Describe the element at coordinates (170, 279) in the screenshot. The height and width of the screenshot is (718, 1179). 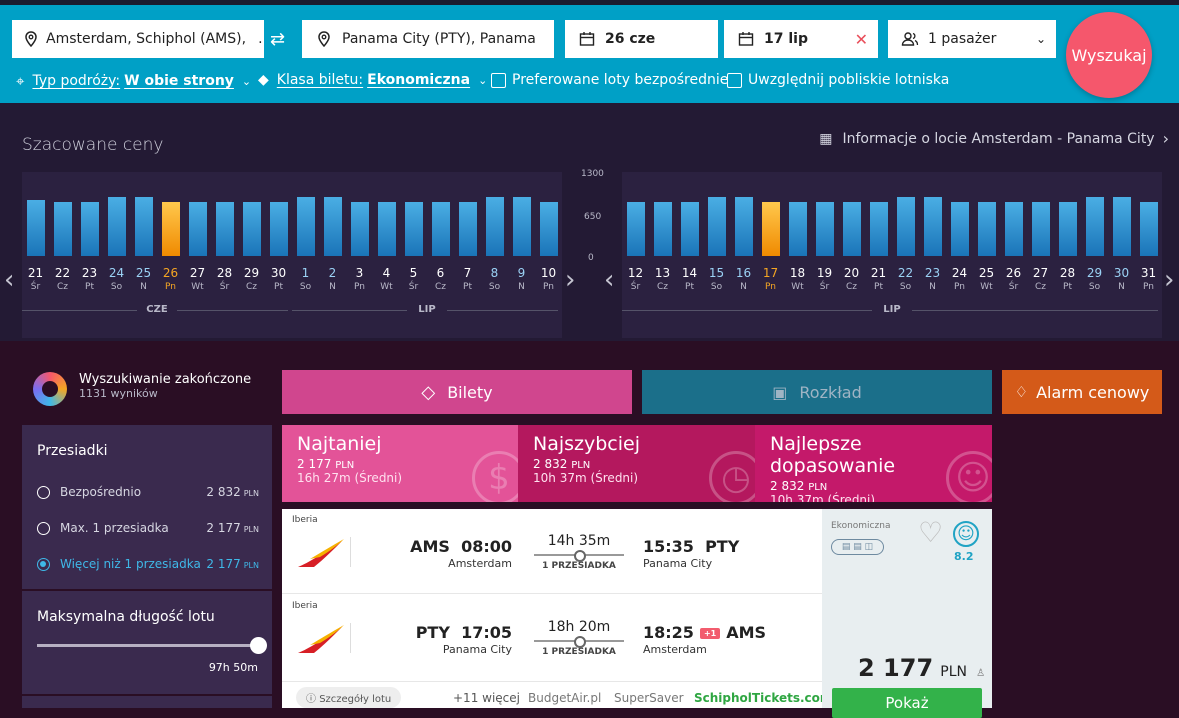
I see `day-label: 26 Pn` at that location.